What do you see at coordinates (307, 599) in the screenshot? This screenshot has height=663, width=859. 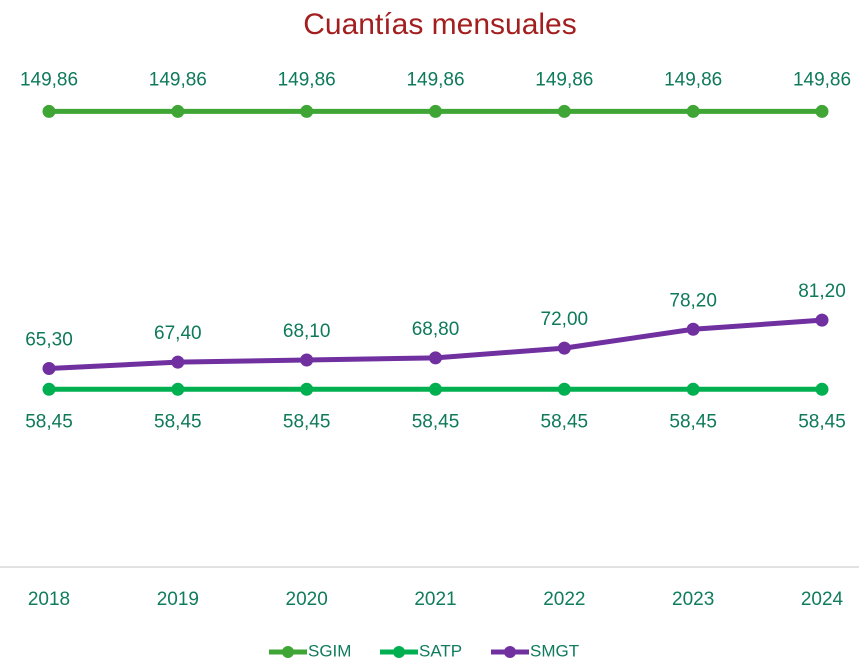 I see `x-tick-label: 2020` at bounding box center [307, 599].